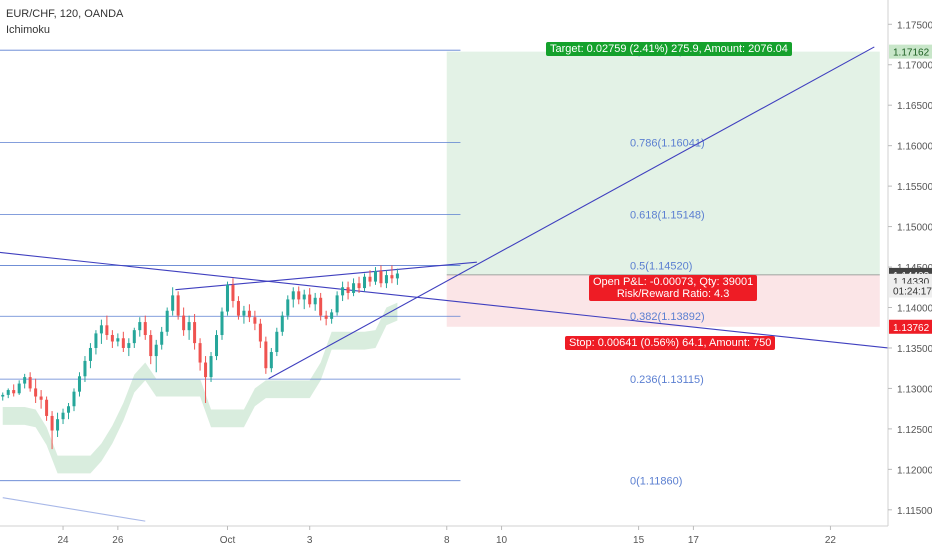  I want to click on price-tick-label: 1.13000, so click(914, 389).